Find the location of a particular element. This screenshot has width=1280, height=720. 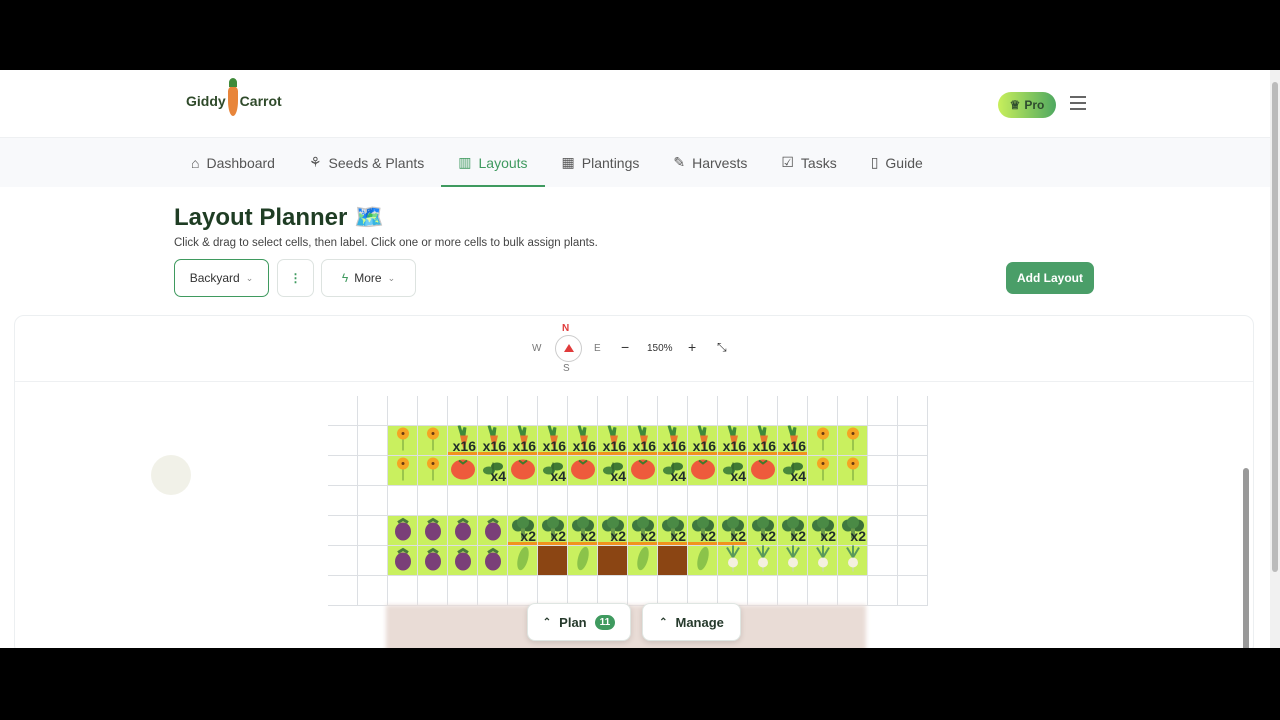

nav-tab-dashboard: ⌂ Dashboard is located at coordinates (233, 162).